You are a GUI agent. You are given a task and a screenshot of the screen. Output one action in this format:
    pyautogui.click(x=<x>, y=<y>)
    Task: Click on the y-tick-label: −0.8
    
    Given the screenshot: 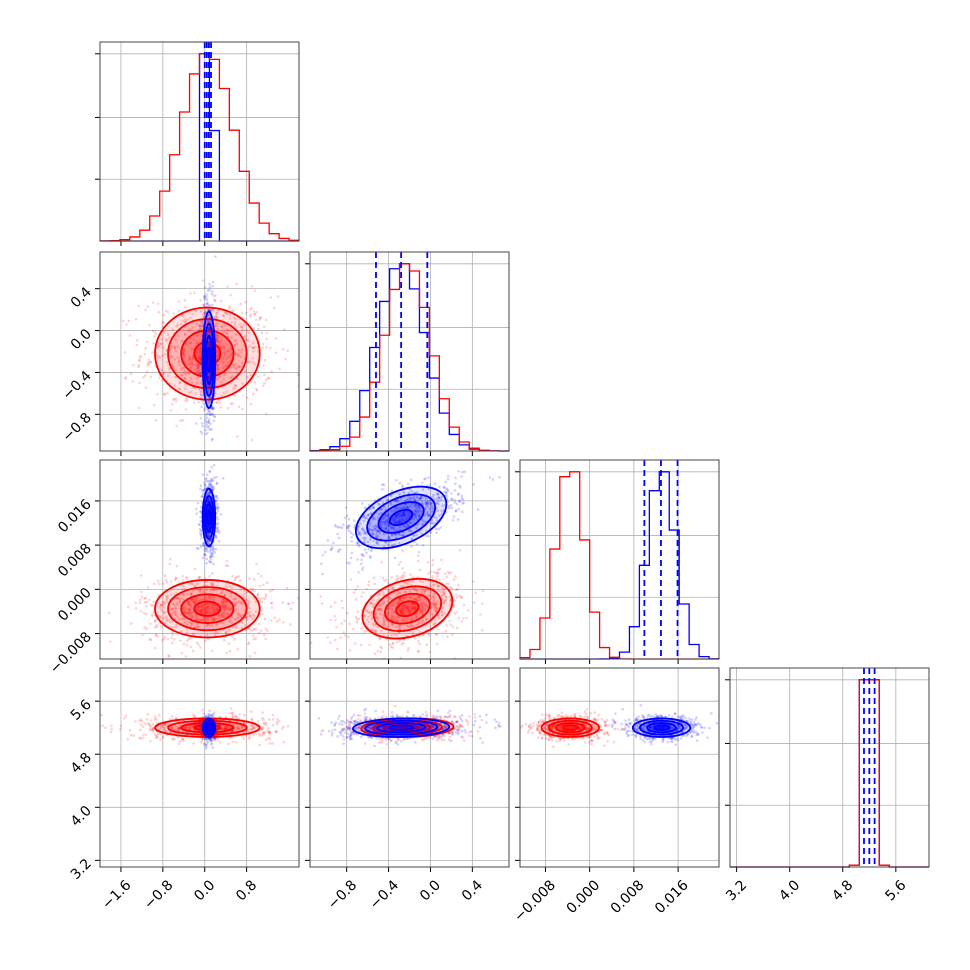 What is the action you would take?
    pyautogui.click(x=76, y=427)
    